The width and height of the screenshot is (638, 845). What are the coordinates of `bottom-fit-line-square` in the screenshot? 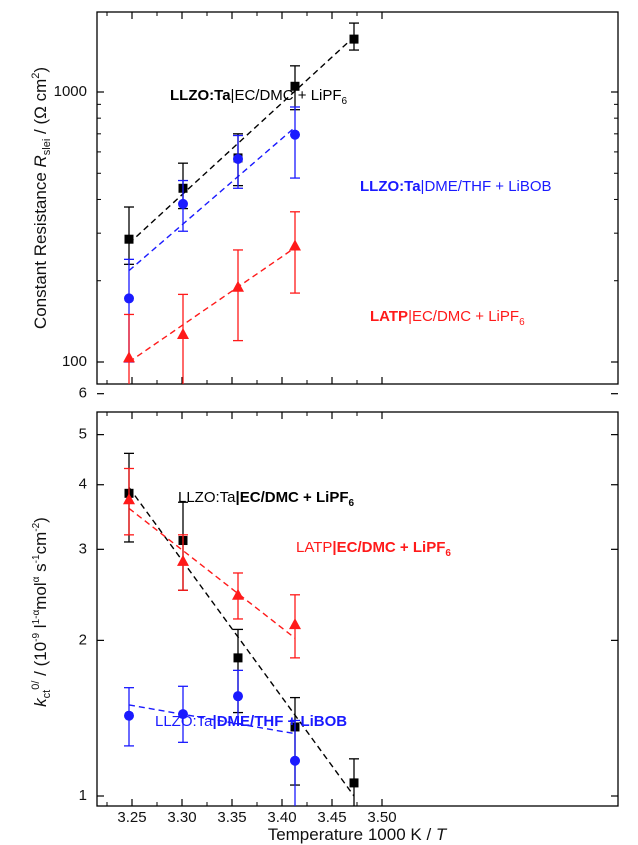 It's located at (241, 642).